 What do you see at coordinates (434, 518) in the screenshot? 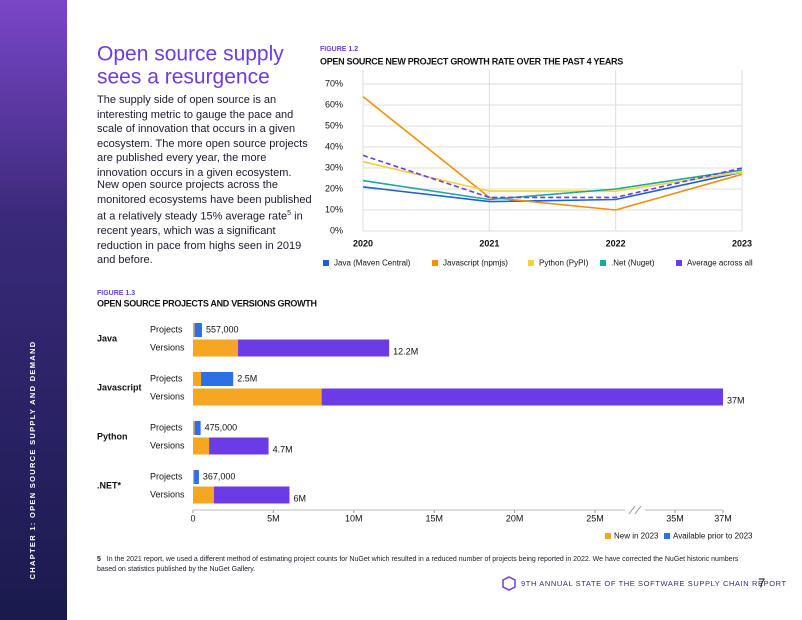
I see `x-tick-label: 15M` at bounding box center [434, 518].